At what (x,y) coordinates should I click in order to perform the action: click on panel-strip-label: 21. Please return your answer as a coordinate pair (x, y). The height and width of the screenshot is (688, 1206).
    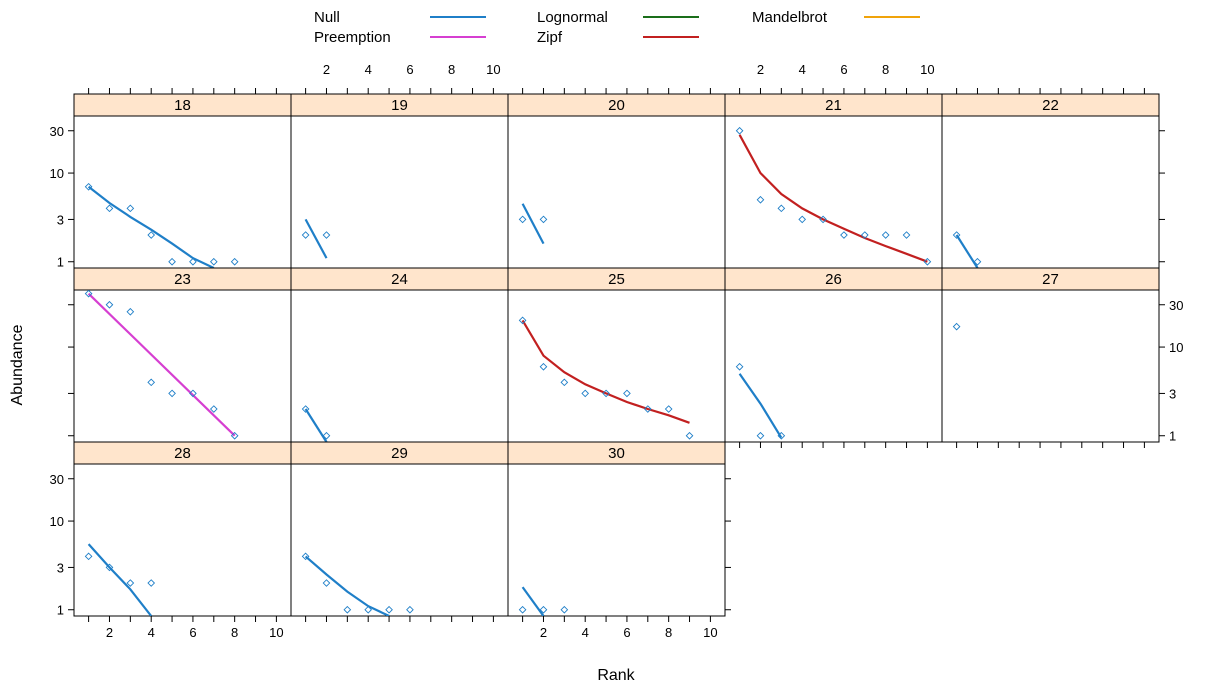
    Looking at the image, I should click on (833, 105).